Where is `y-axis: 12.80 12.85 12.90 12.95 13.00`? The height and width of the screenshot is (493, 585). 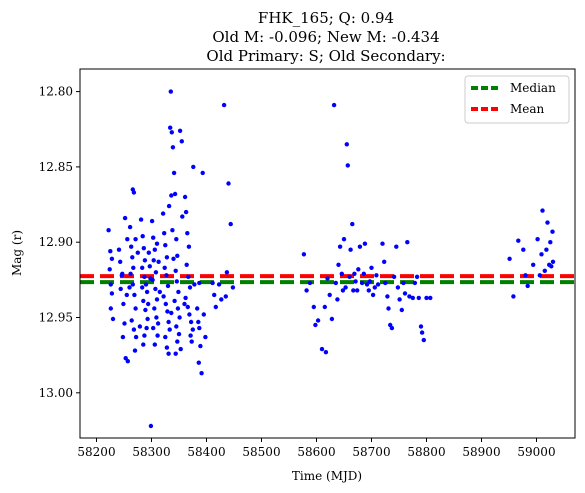
y-axis: 12.80 12.85 12.90 12.95 13.00 is located at coordinates (59, 242).